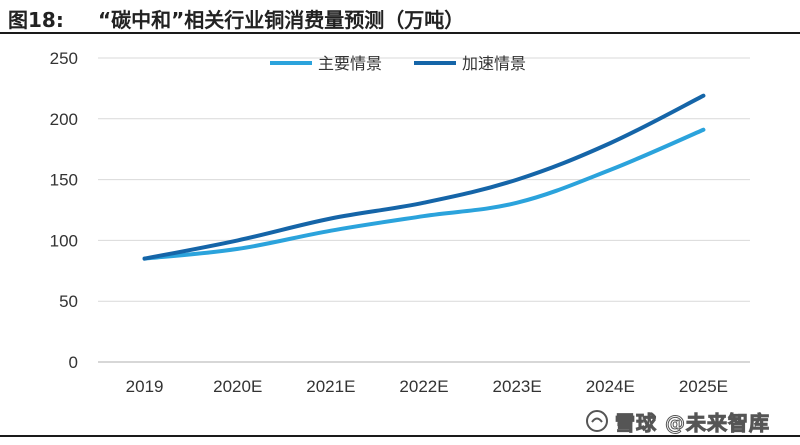 This screenshot has width=800, height=445. What do you see at coordinates (517, 386) in the screenshot?
I see `x-tick-label: 2023E` at bounding box center [517, 386].